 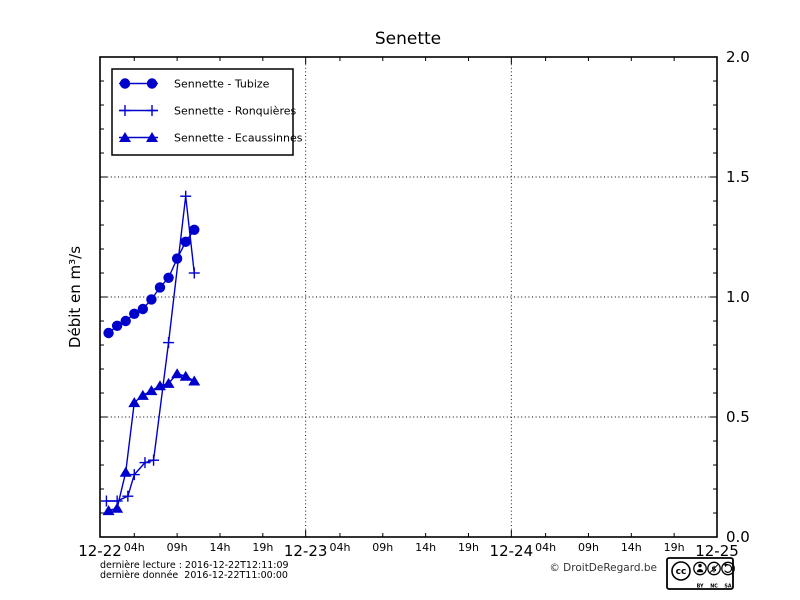 I want to click on sa-arrow-arc, so click(x=728, y=568).